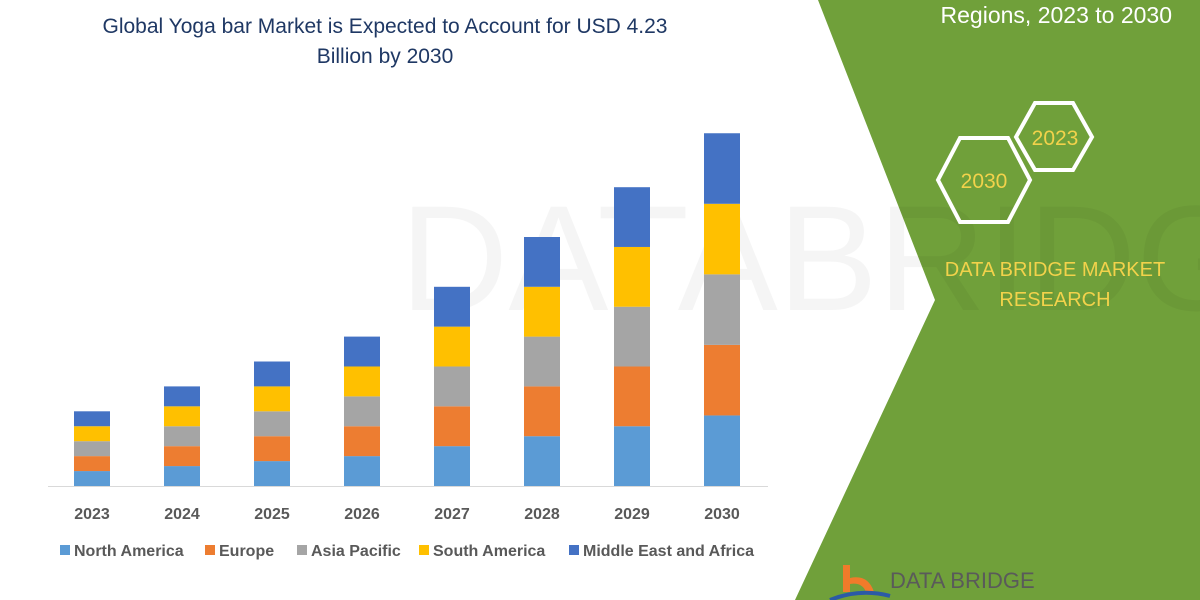  Describe the element at coordinates (962, 580) in the screenshot. I see `logo-text: DATA BRIDGE` at that location.